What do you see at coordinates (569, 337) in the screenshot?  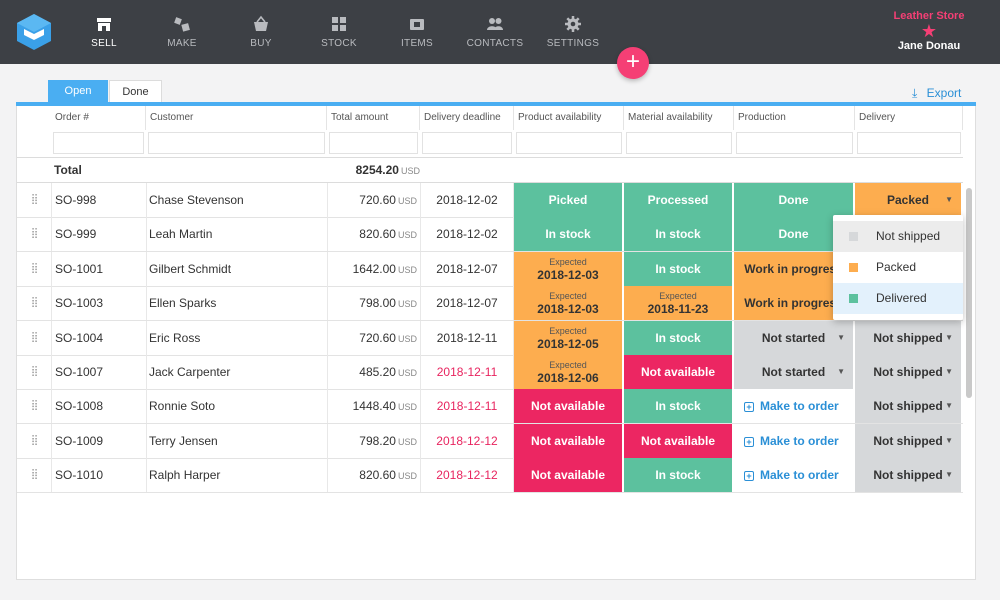 I see `product-availability-status: Expected 2018-12-05` at bounding box center [569, 337].